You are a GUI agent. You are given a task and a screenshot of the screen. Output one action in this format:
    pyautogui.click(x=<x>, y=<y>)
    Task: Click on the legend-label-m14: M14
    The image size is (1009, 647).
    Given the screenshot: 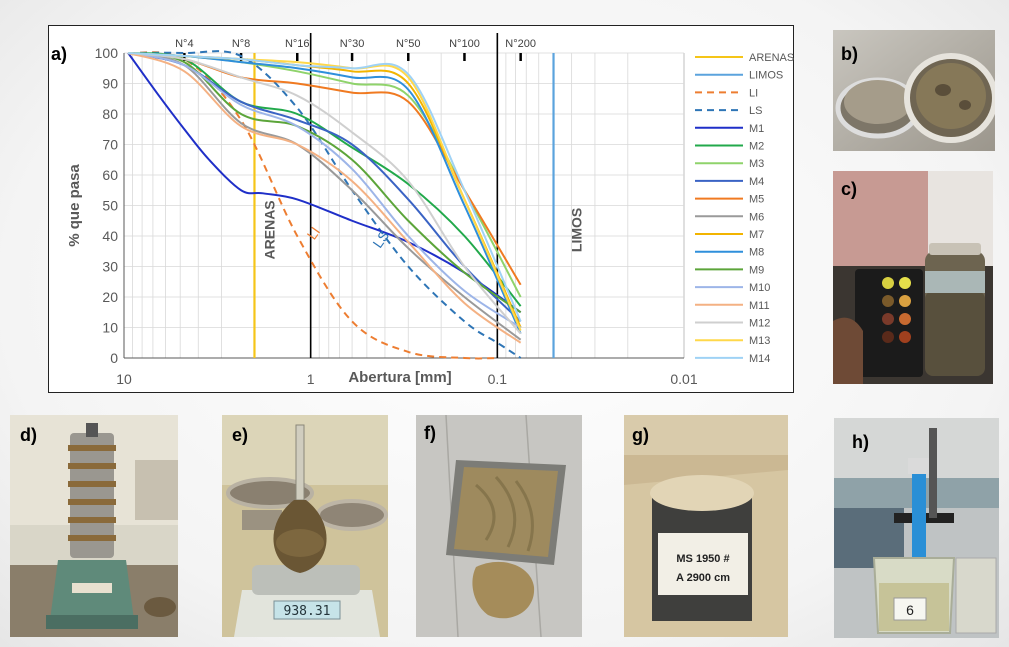 What is the action you would take?
    pyautogui.click(x=759, y=359)
    